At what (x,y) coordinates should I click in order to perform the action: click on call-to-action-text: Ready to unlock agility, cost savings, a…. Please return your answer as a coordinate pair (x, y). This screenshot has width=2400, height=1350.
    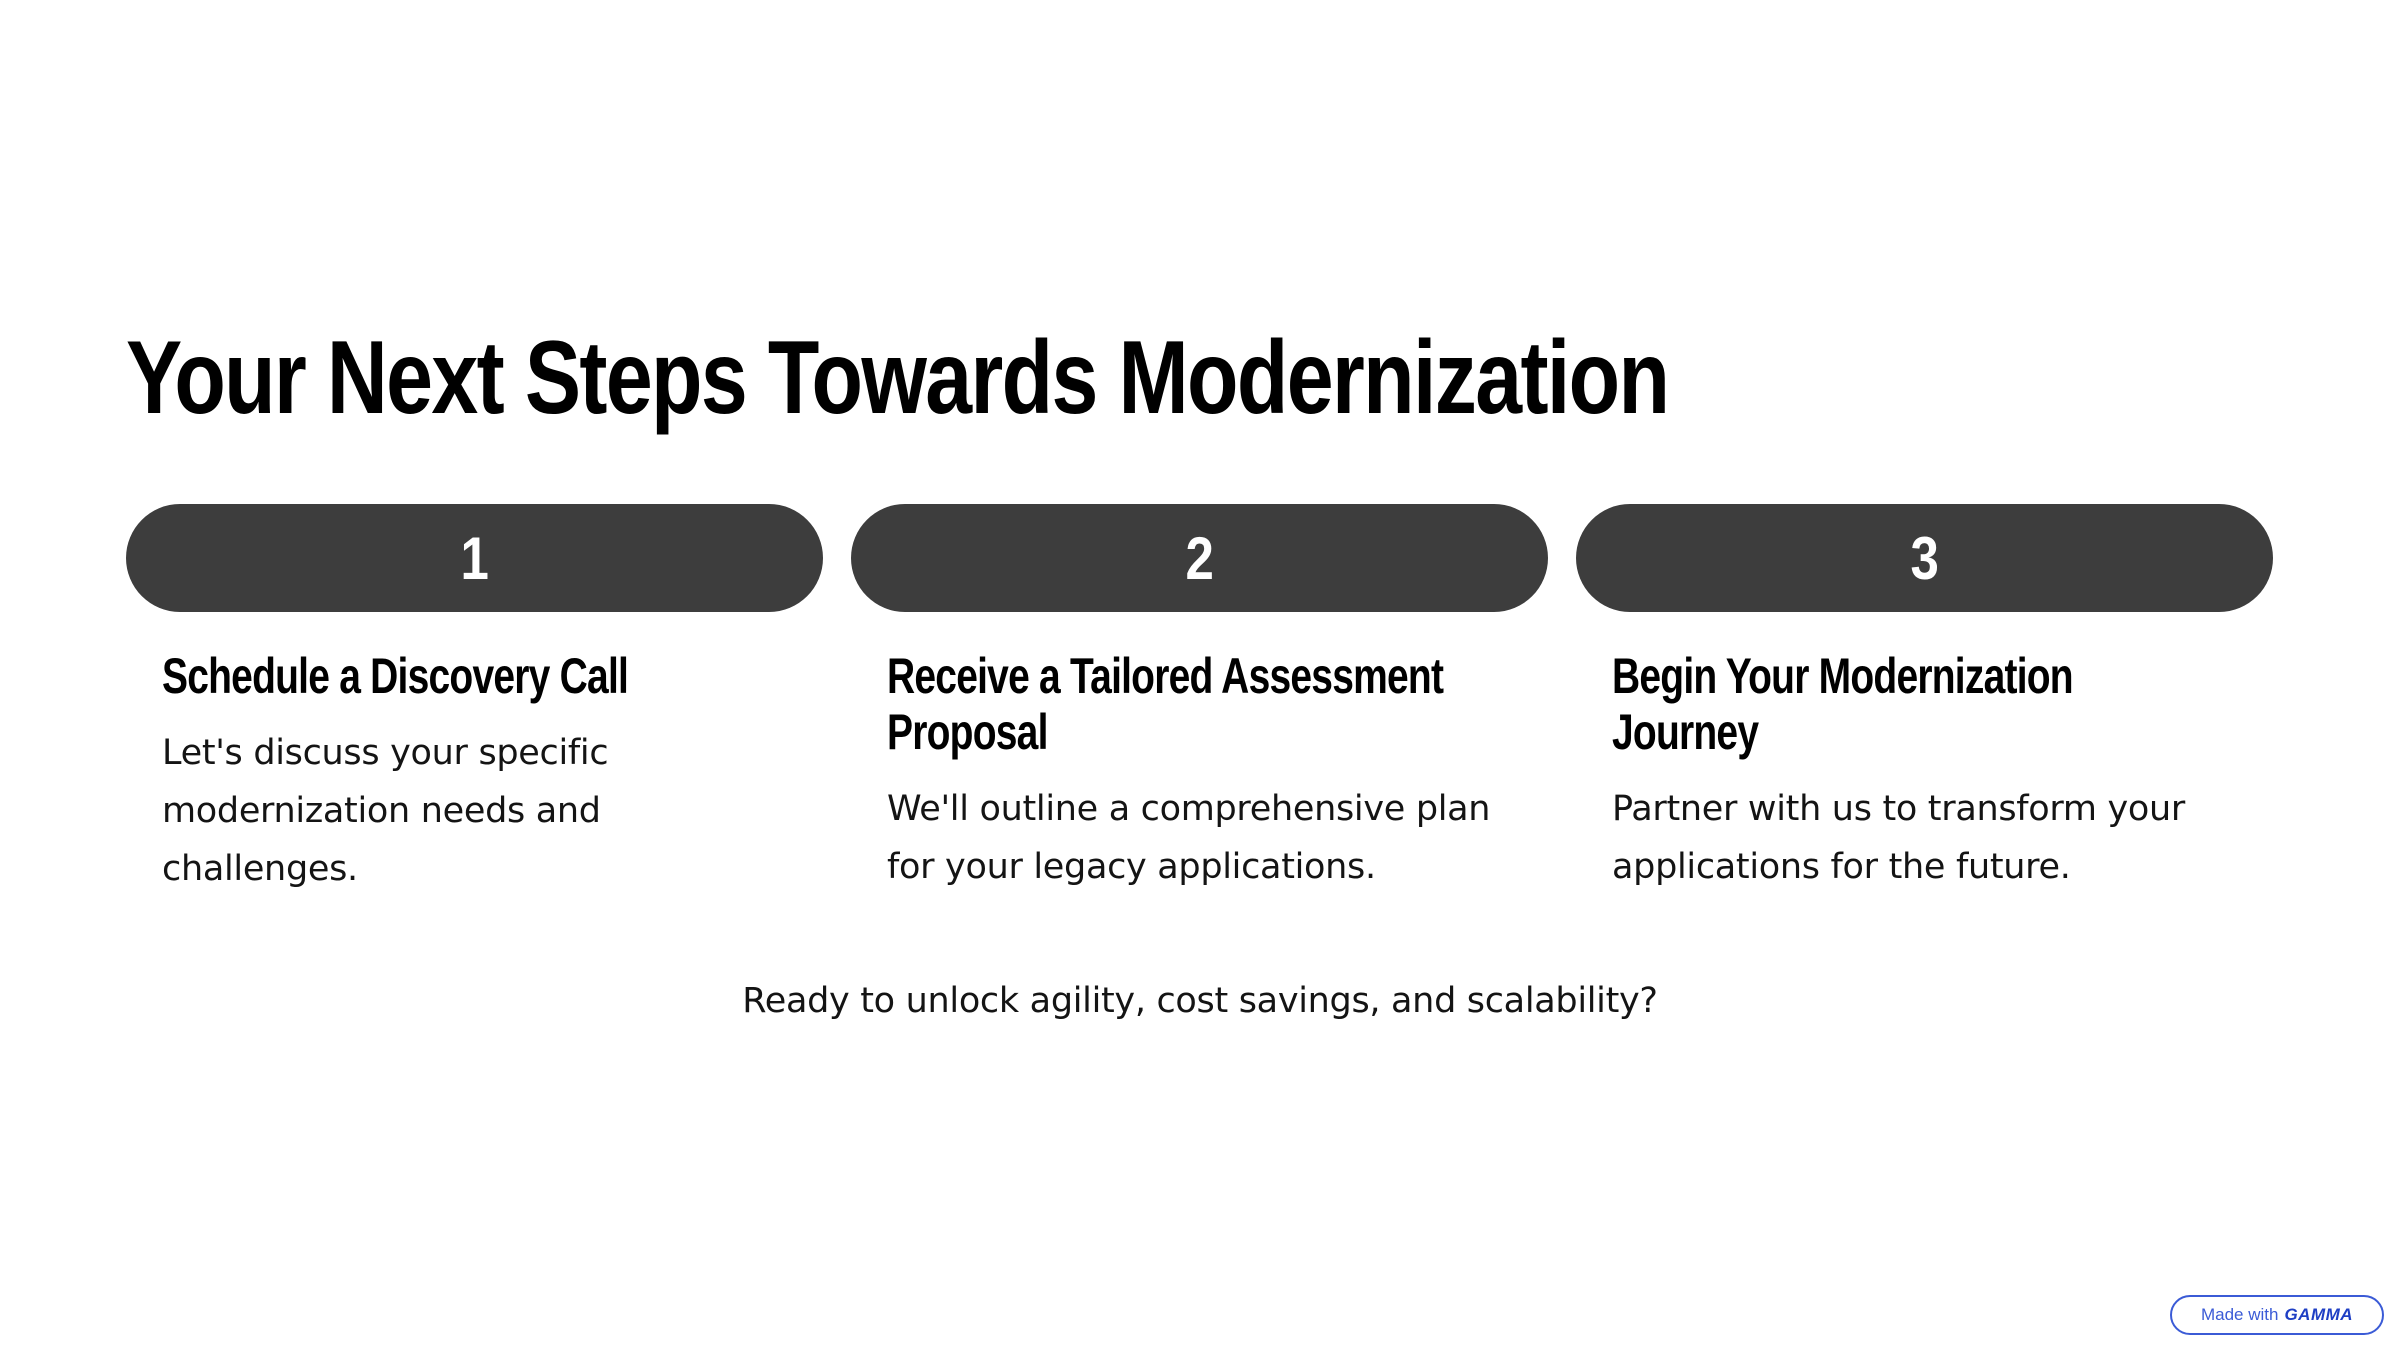
    Looking at the image, I should click on (1200, 1001).